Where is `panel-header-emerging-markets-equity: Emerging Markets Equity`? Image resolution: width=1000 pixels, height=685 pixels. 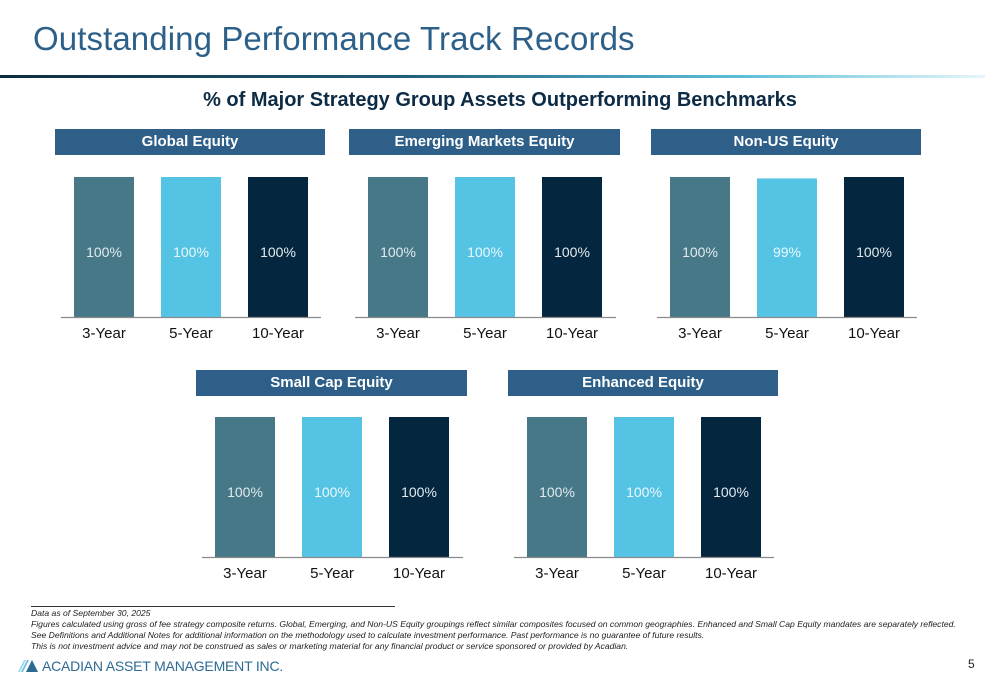
panel-header-emerging-markets-equity: Emerging Markets Equity is located at coordinates (484, 142).